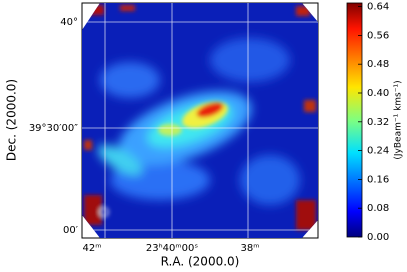 The width and height of the screenshot is (407, 272). What do you see at coordinates (399, 119) in the screenshot?
I see `colorbar-label: (JyBeam⁻¹ kms⁻¹)` at bounding box center [399, 119].